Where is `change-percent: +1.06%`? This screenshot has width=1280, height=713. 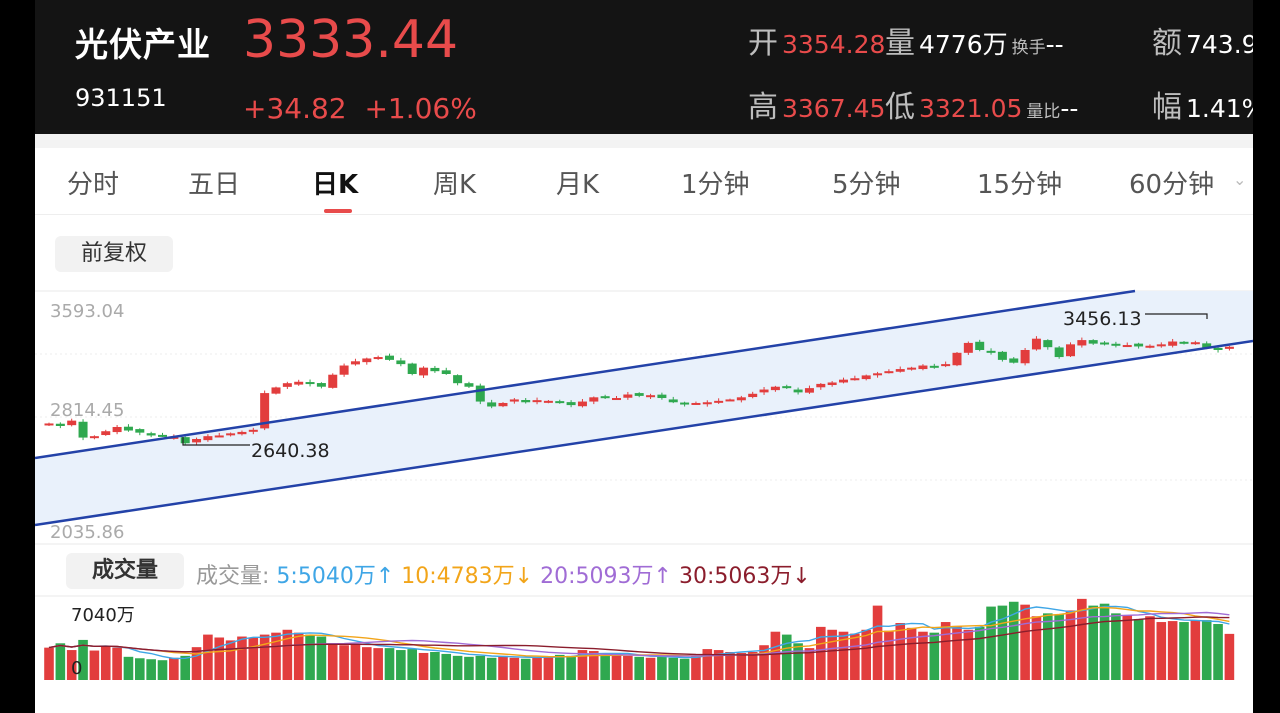
change-percent: +1.06% is located at coordinates (420, 108).